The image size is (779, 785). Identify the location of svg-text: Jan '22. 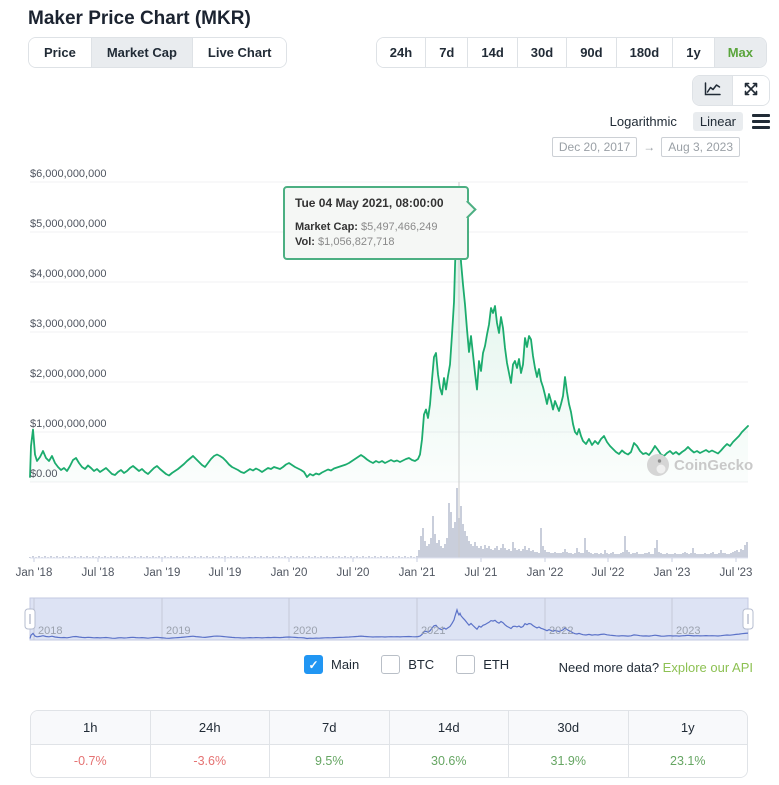
(545, 573).